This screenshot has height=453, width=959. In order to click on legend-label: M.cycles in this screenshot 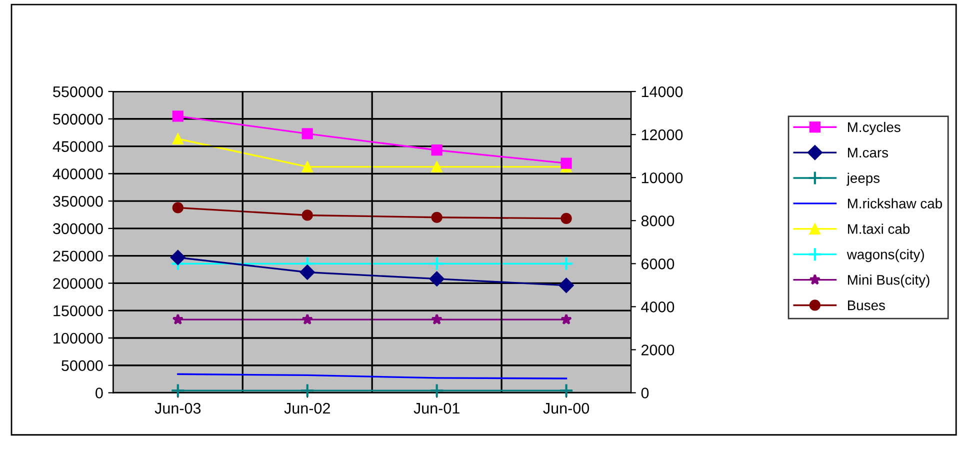, I will do `click(874, 128)`.